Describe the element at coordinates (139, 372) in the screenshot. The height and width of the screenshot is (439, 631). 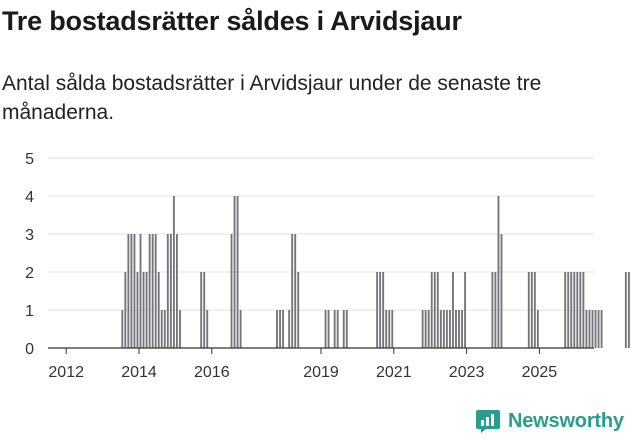
I see `x-tick-label: 2014` at that location.